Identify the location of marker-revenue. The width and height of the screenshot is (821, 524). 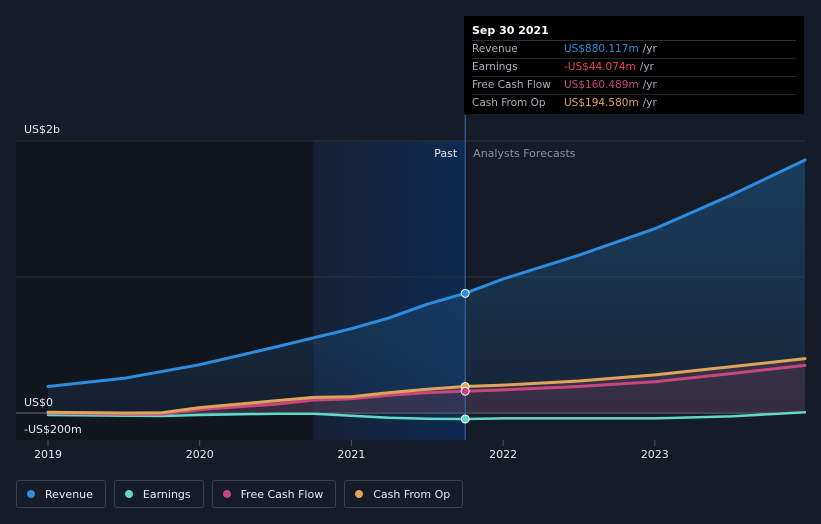
(465, 293).